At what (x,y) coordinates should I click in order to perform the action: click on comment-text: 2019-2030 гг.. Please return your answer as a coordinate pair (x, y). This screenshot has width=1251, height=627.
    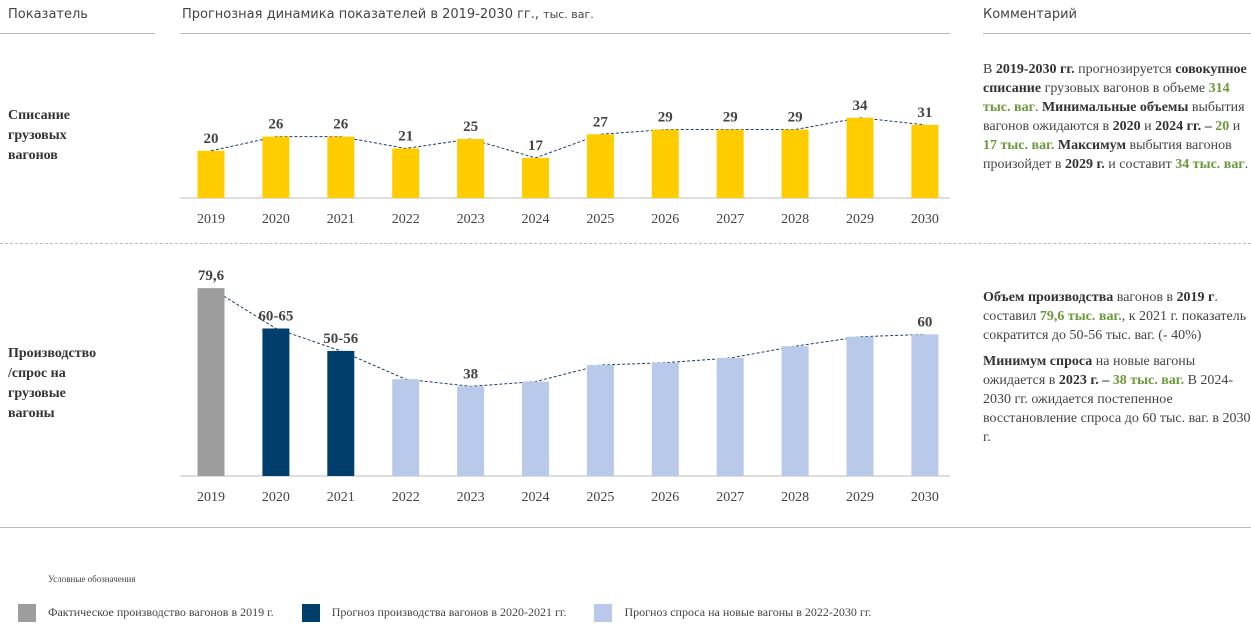
    Looking at the image, I should click on (1035, 69).